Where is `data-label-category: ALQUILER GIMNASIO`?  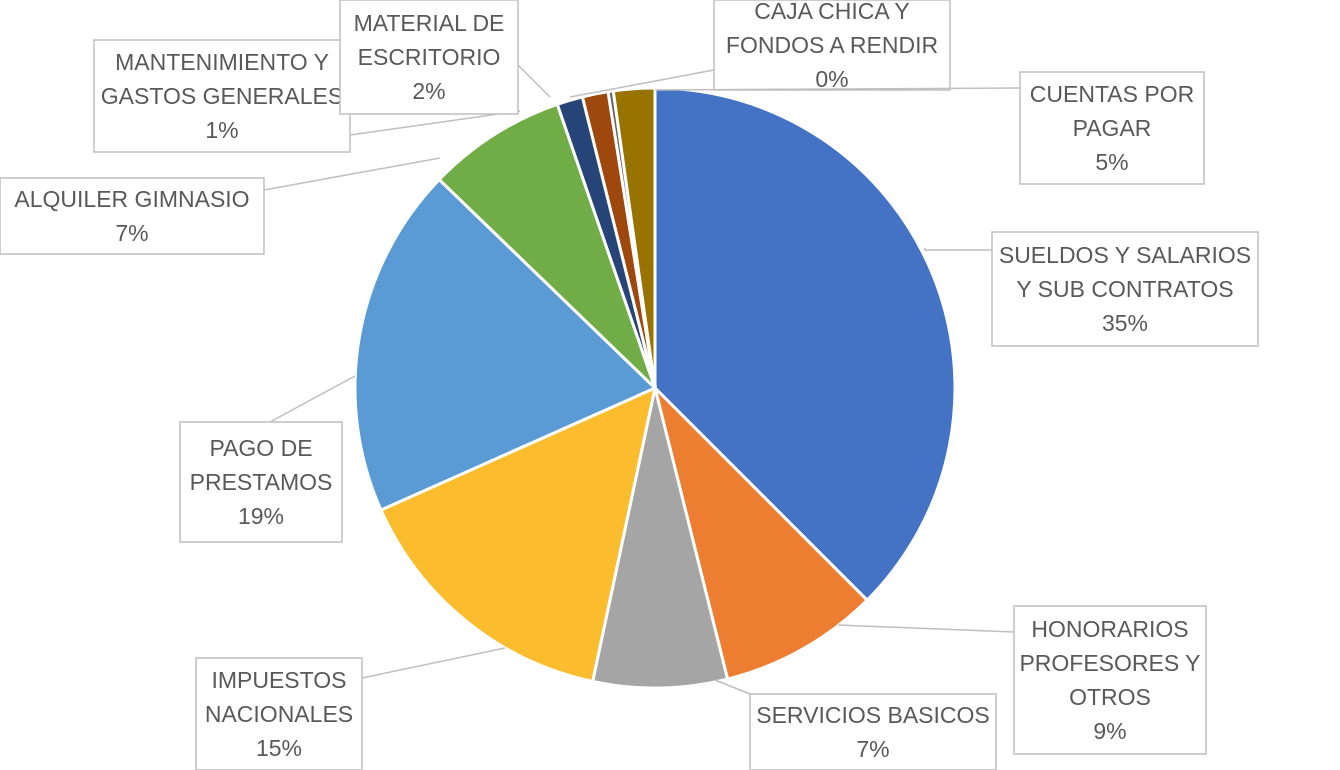
data-label-category: ALQUILER GIMNASIO is located at coordinates (131, 199).